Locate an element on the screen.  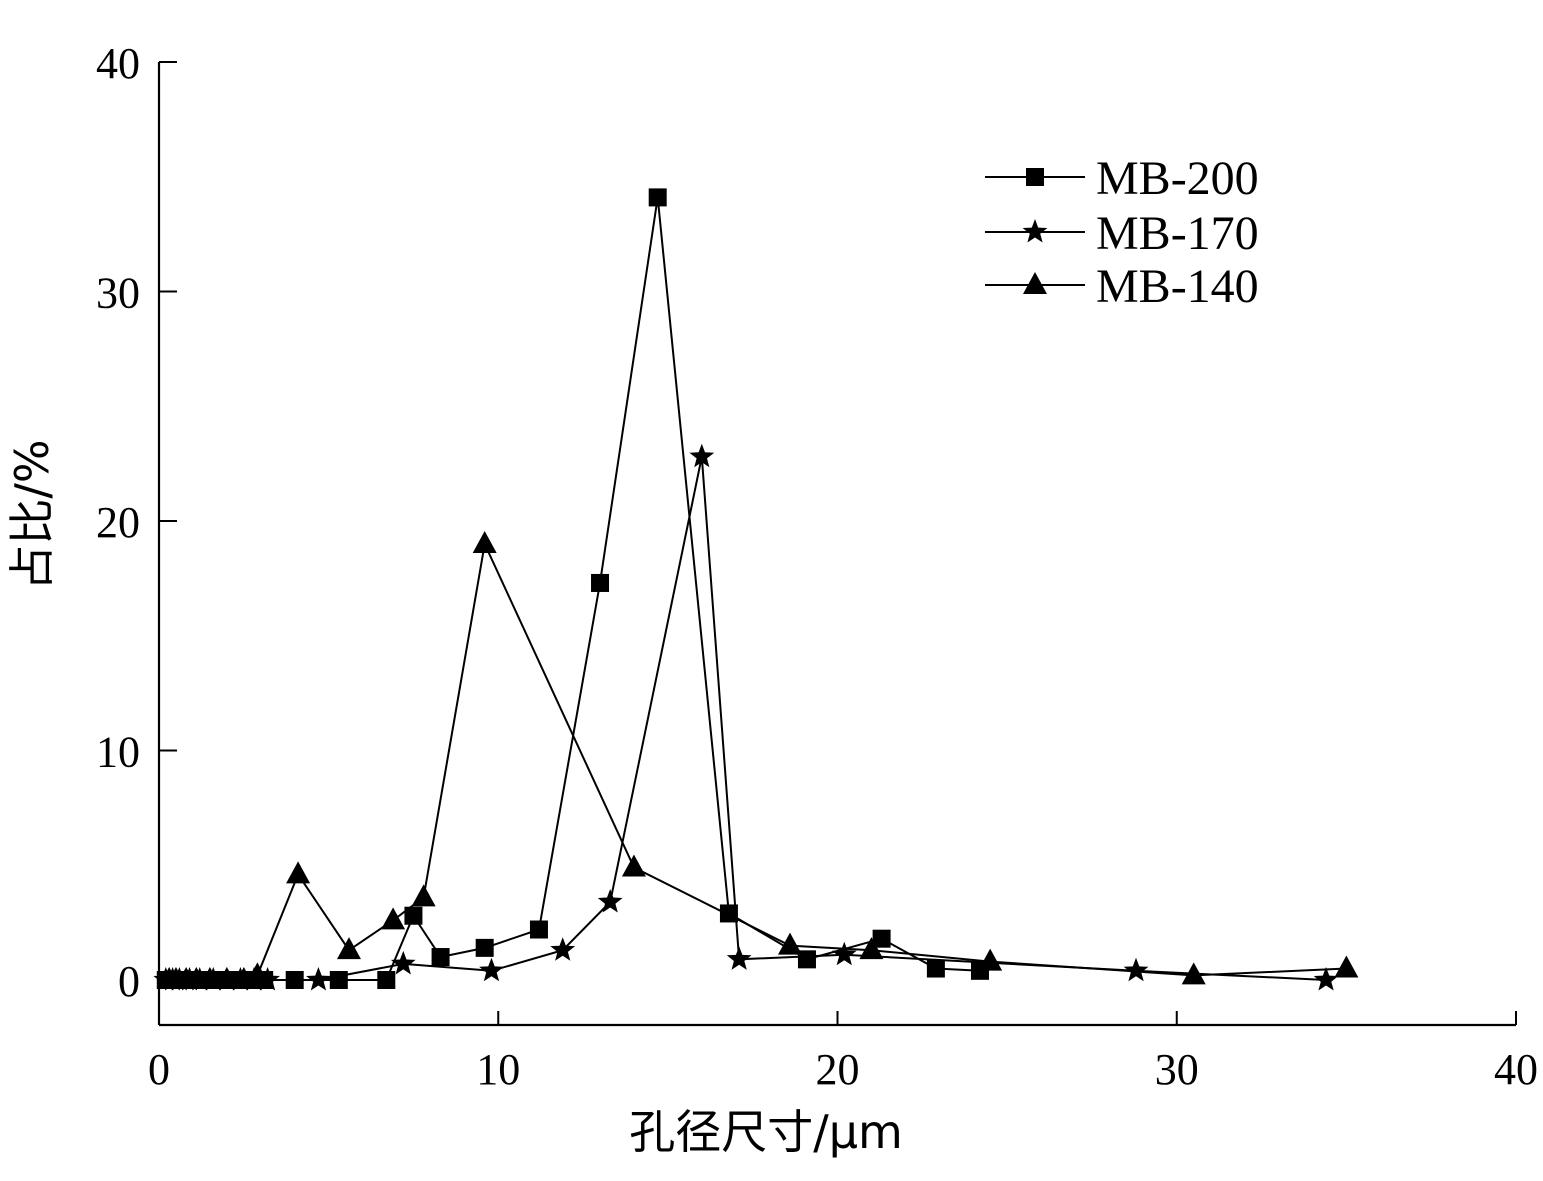
x-tick-label: 0 is located at coordinates (159, 1069).